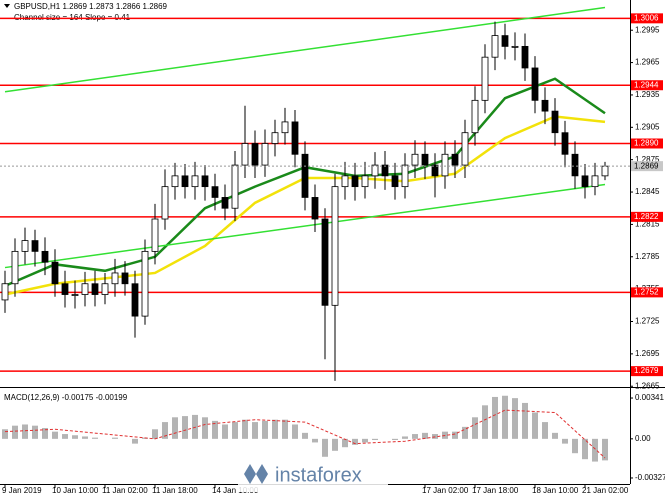 This screenshot has height=499, width=665. What do you see at coordinates (318, 475) in the screenshot?
I see `watermark-text: instaforex` at bounding box center [318, 475].